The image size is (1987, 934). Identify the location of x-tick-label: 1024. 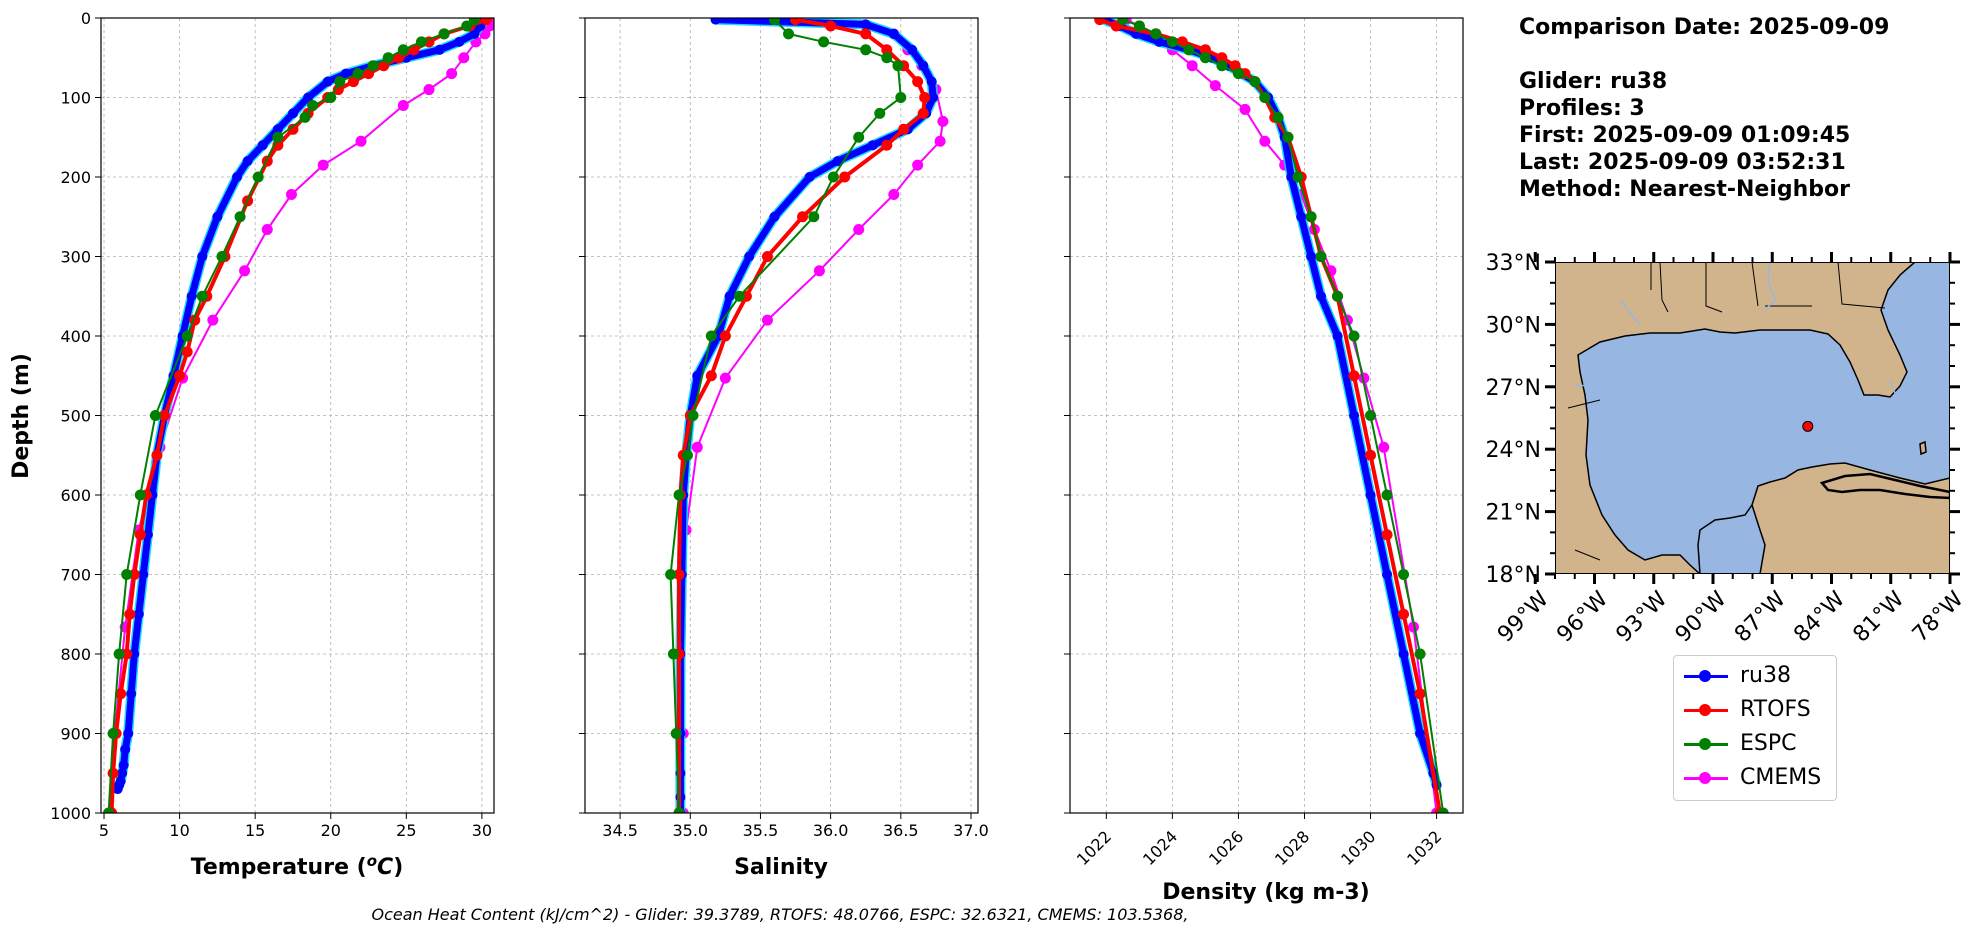
(1160, 848).